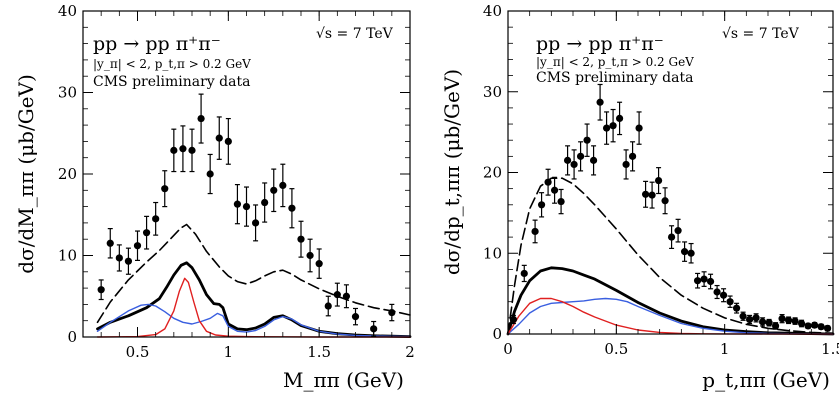  What do you see at coordinates (725, 349) in the screenshot?
I see `x-tick-label: 1` at bounding box center [725, 349].